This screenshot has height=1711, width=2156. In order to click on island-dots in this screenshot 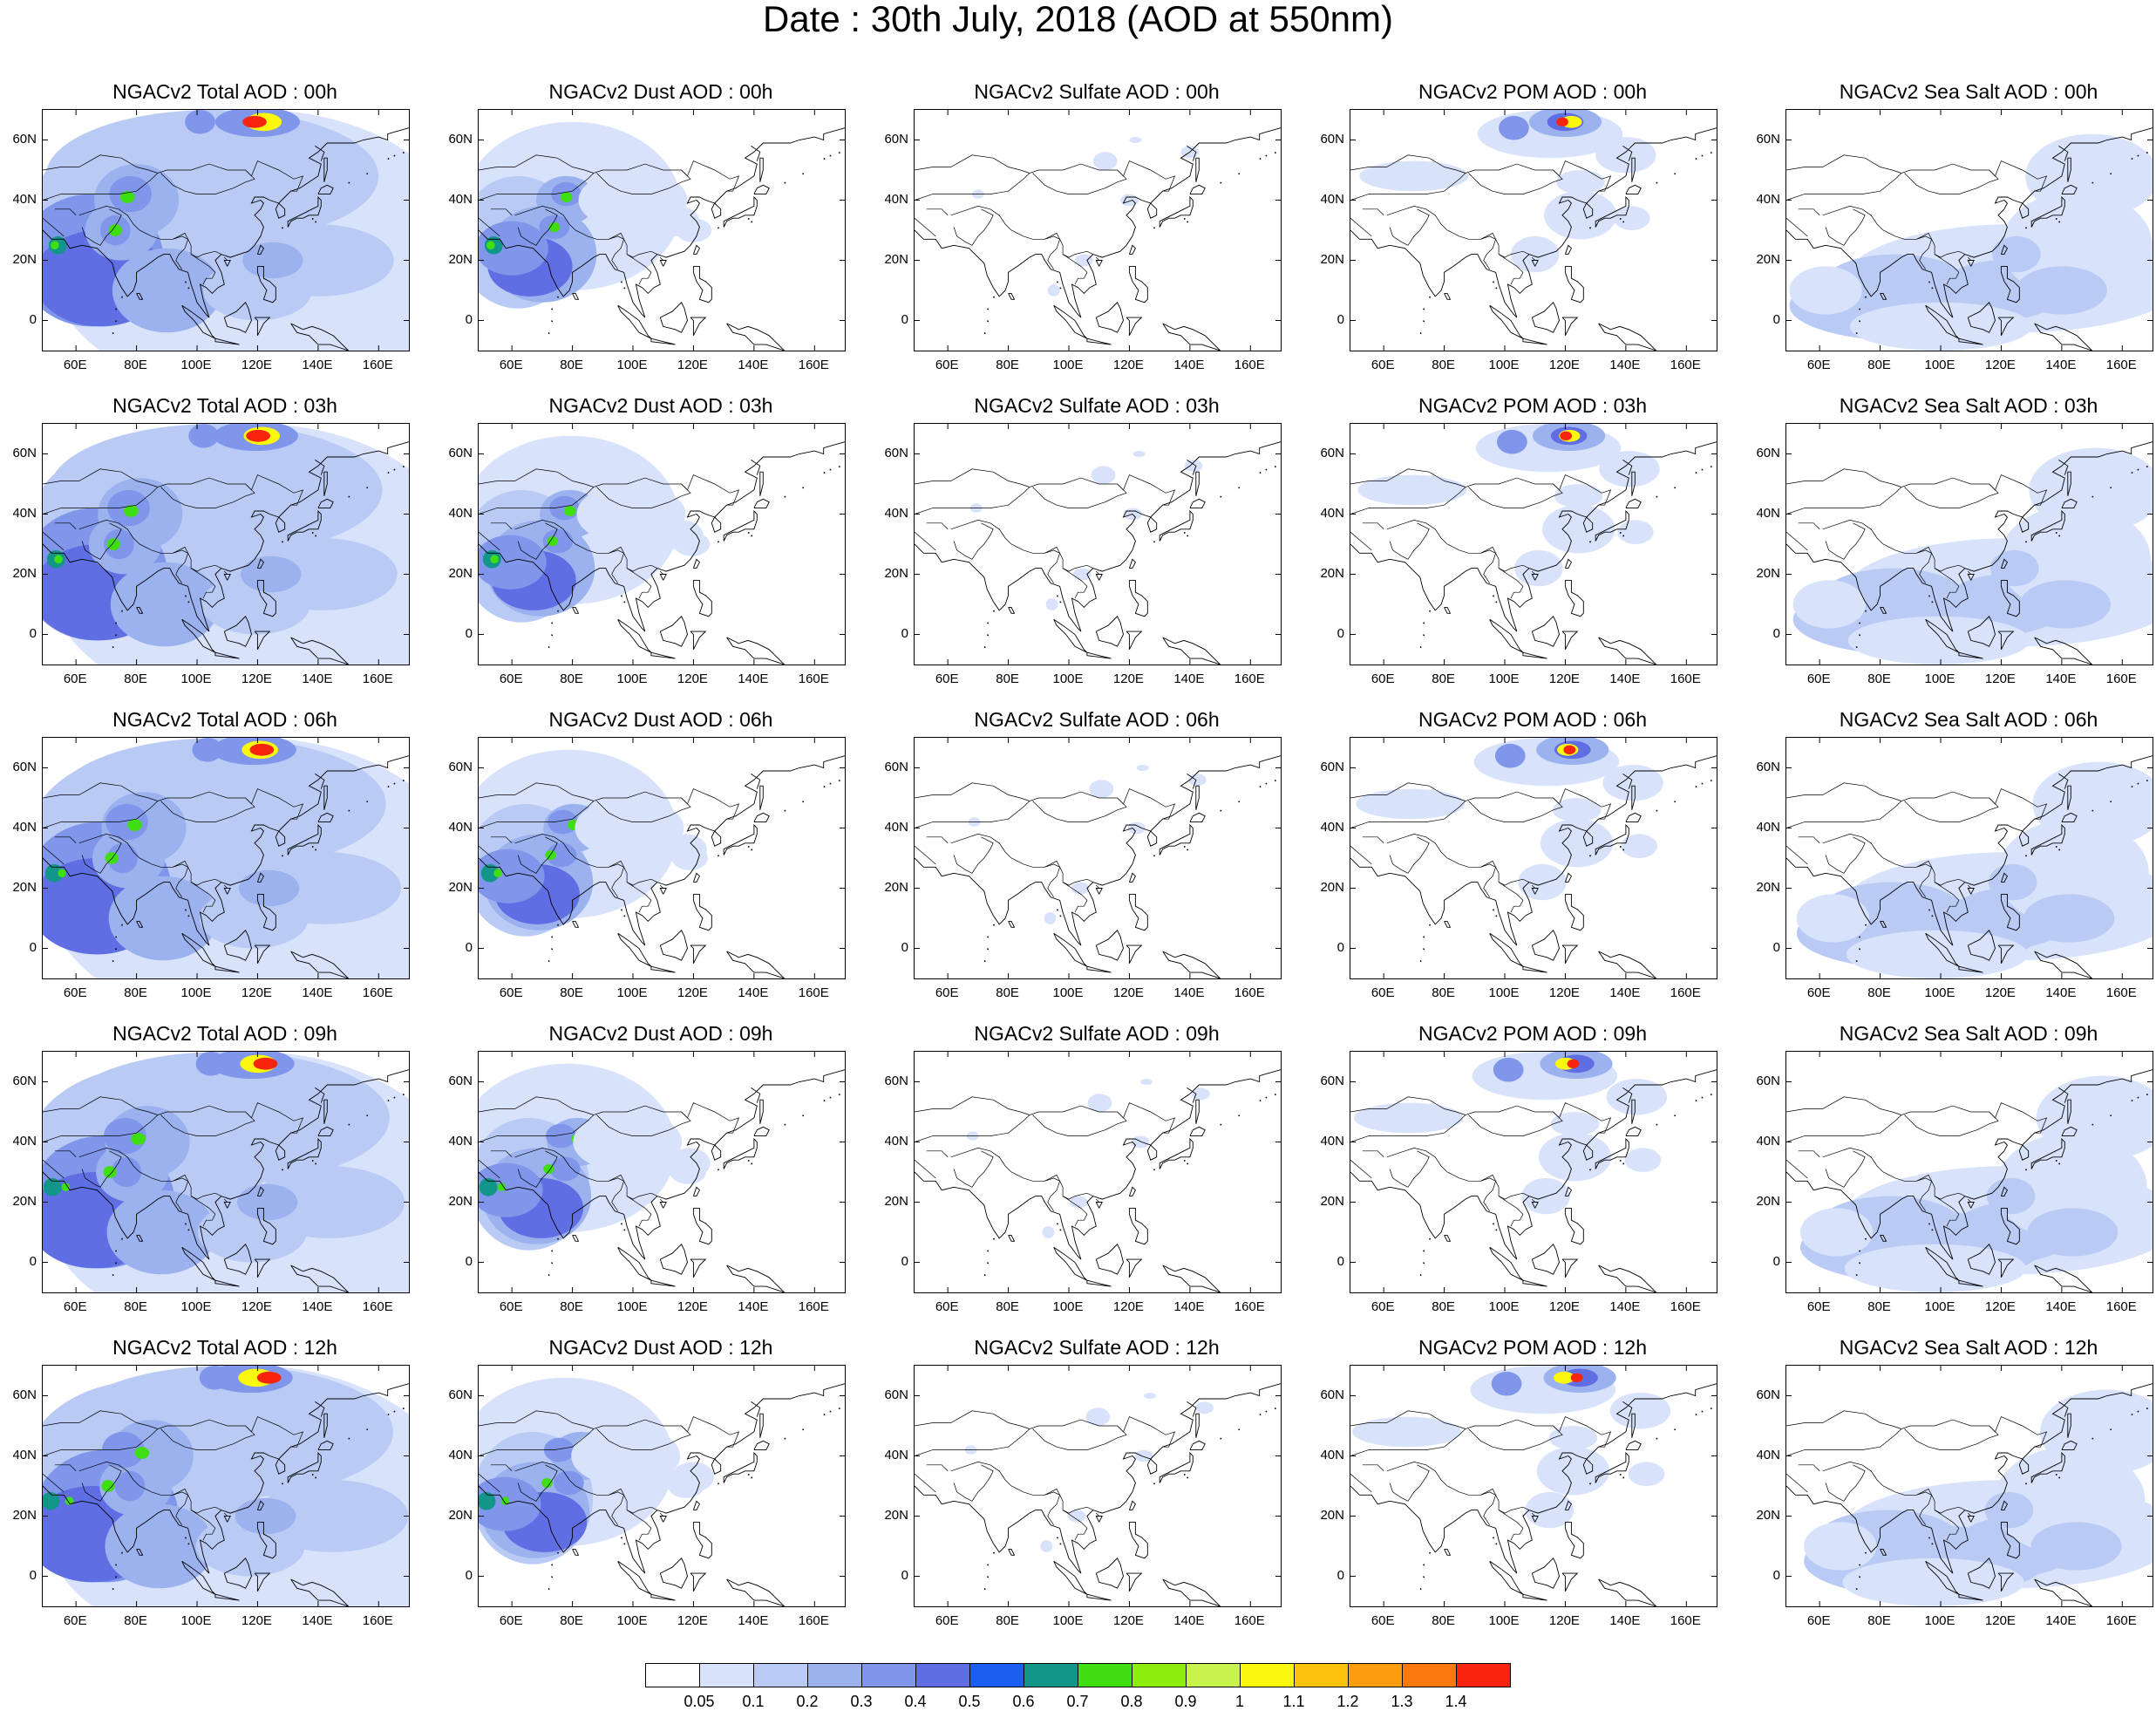, I will do `click(258, 1499)`.